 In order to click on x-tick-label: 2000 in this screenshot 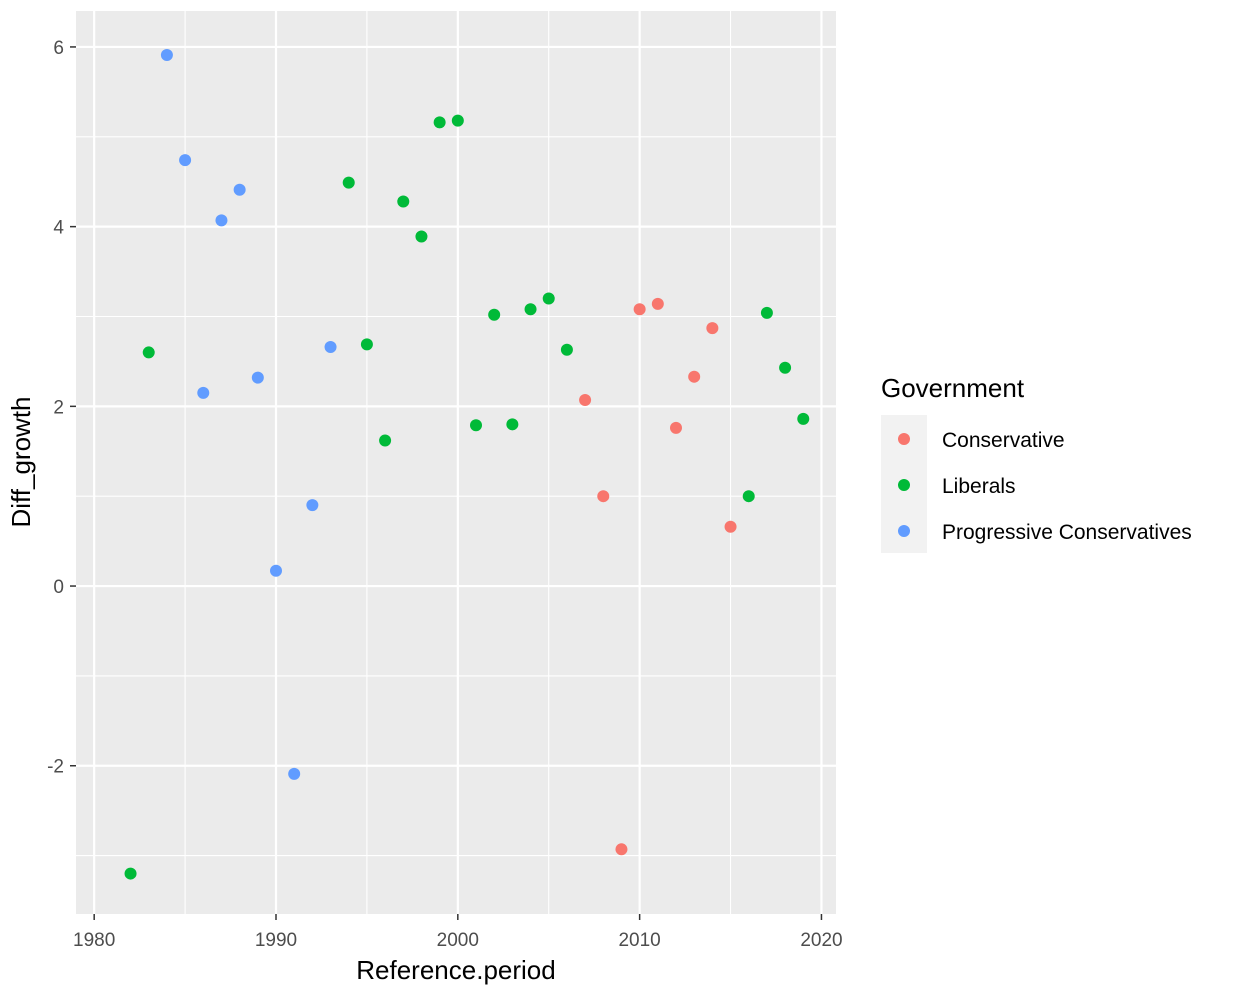, I will do `click(458, 940)`.